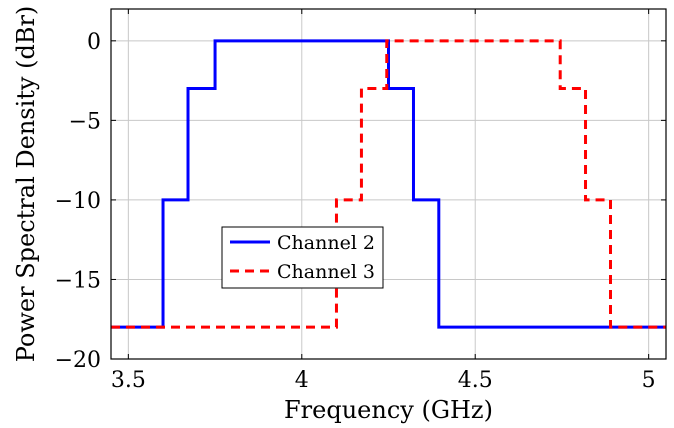 Image resolution: width=674 pixels, height=428 pixels. What do you see at coordinates (326, 243) in the screenshot?
I see `legend-label-channel-2: Channel 2` at bounding box center [326, 243].